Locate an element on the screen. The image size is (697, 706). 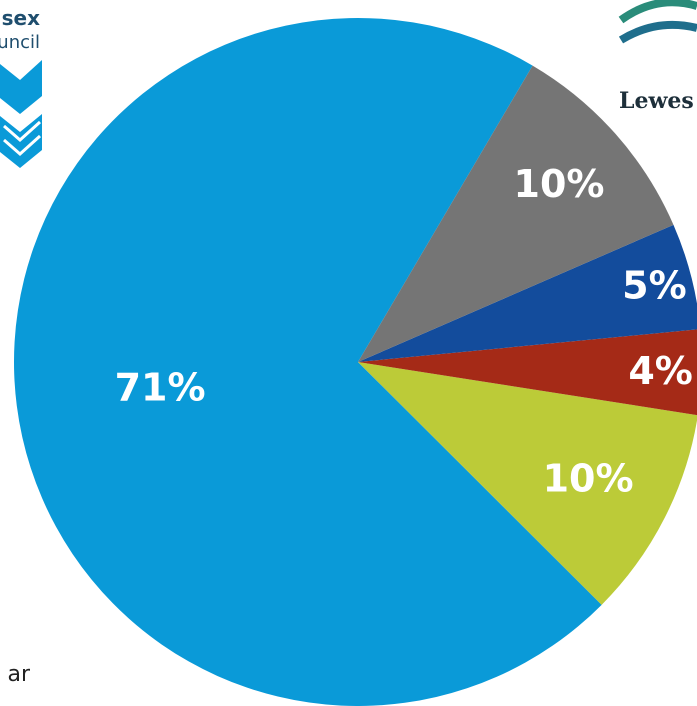
pie-slice-label-3: 4% is located at coordinates (660, 371).